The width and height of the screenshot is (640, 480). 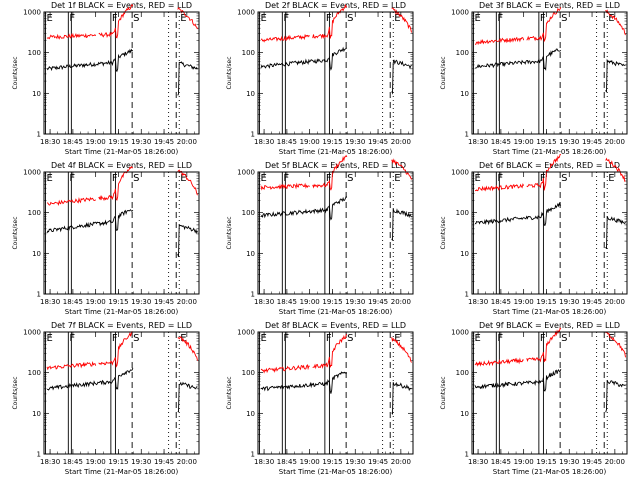 I want to click on panel-title: Det 3f BLACK = Events, RED = LLD, so click(x=549, y=5).